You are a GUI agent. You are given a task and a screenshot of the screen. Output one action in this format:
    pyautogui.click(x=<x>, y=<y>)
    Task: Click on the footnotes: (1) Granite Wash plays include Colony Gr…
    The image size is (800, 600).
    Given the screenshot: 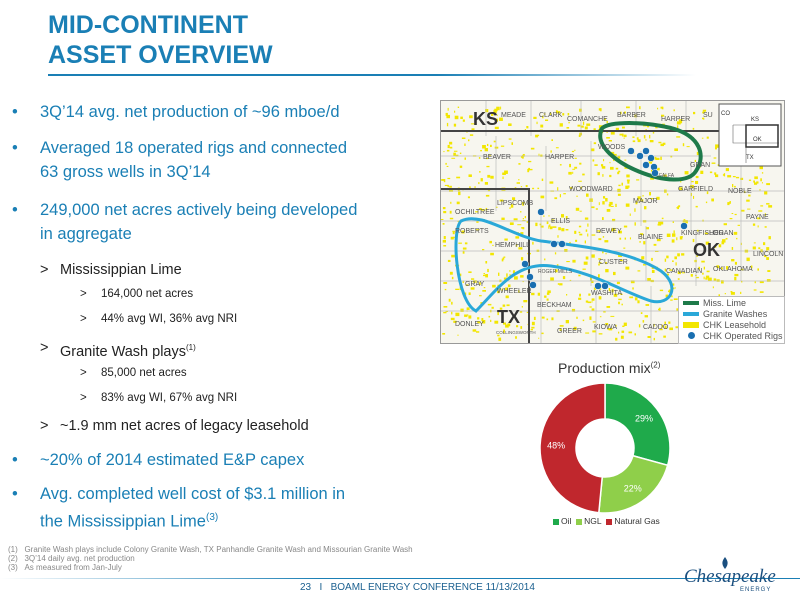 What is the action you would take?
    pyautogui.click(x=210, y=558)
    